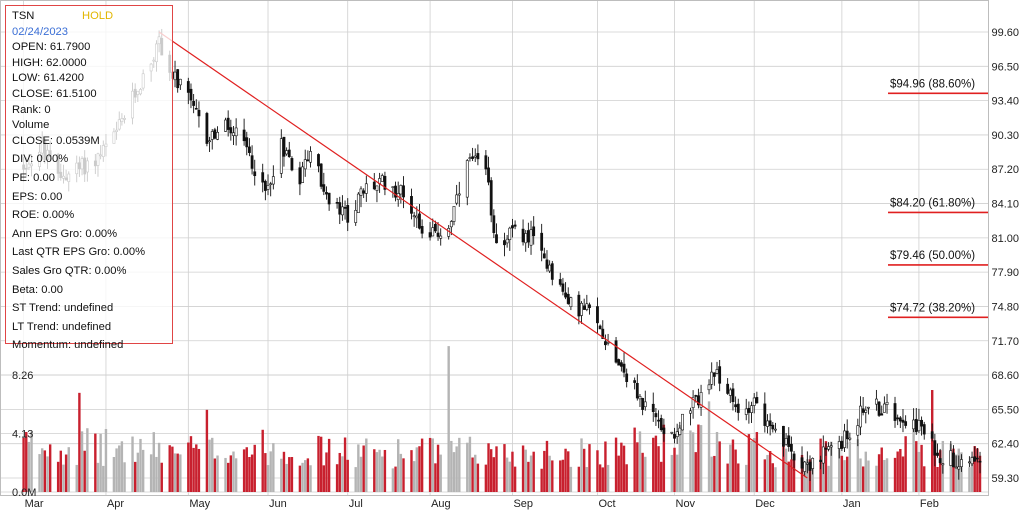 This screenshot has height=510, width=1024. Describe the element at coordinates (1005, 170) in the screenshot. I see `price-tick-label: 87.20` at that location.